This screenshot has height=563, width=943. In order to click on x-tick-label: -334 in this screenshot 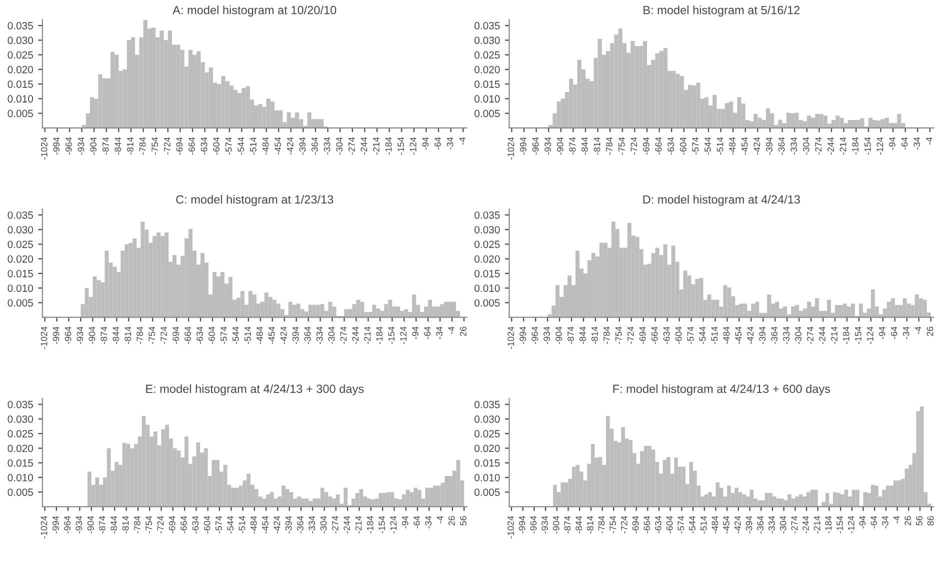, I will do `click(312, 525)`.